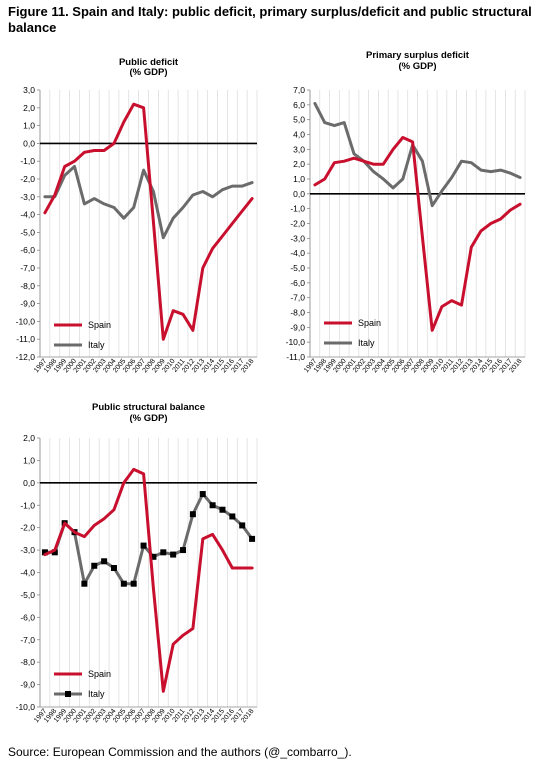 Image resolution: width=550 pixels, height=770 pixels. What do you see at coordinates (68, 694) in the screenshot?
I see `legend-marker` at bounding box center [68, 694].